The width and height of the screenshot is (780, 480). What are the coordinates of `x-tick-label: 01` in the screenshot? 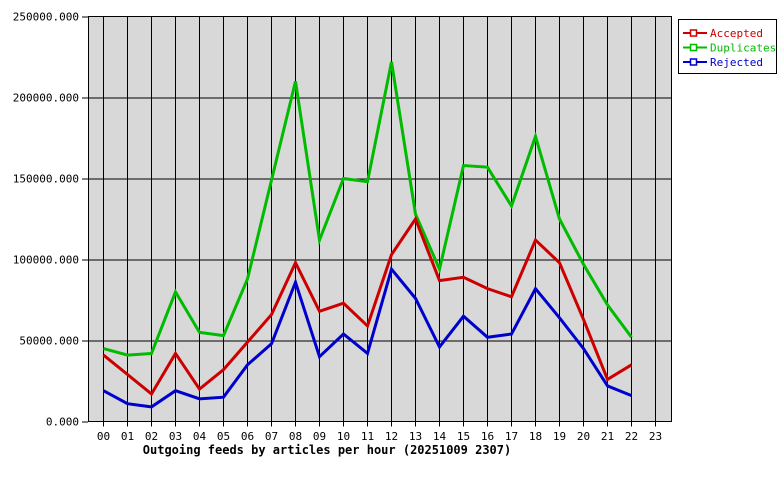 It's located at (127, 436).